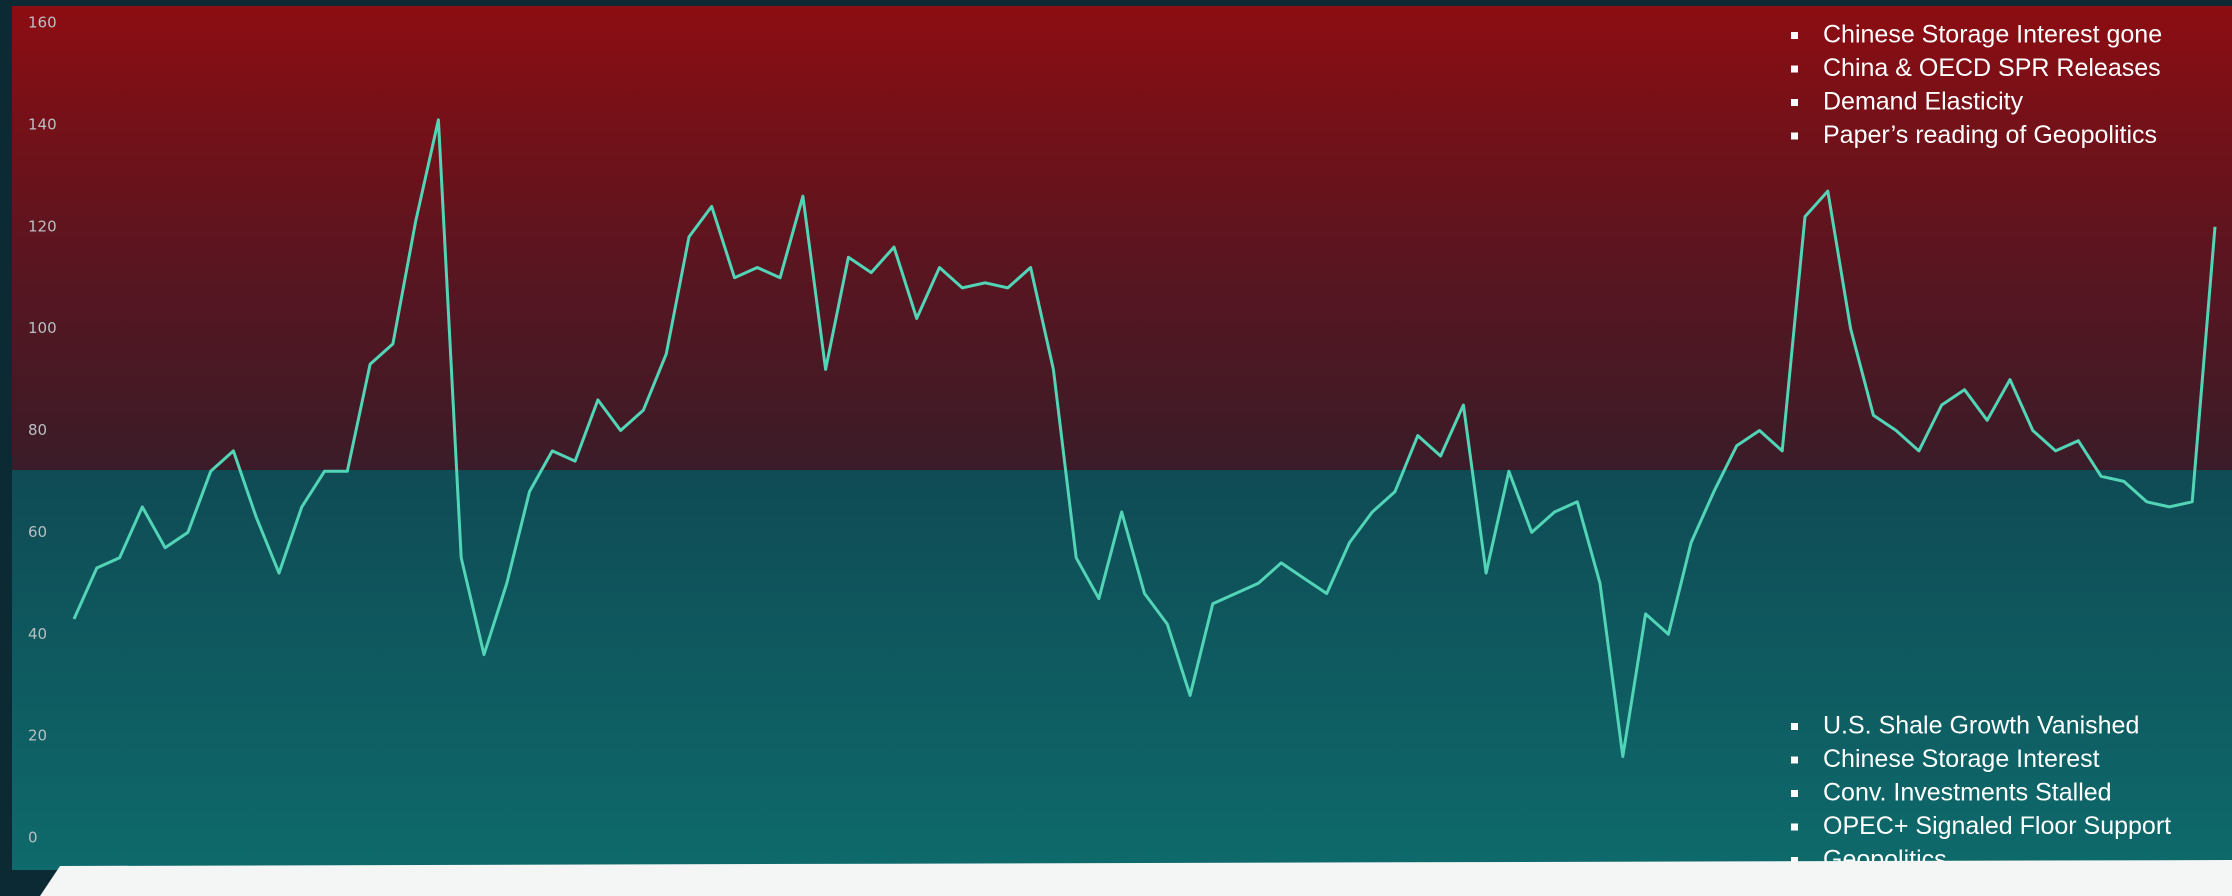  I want to click on y-tick-label: 100, so click(42, 328).